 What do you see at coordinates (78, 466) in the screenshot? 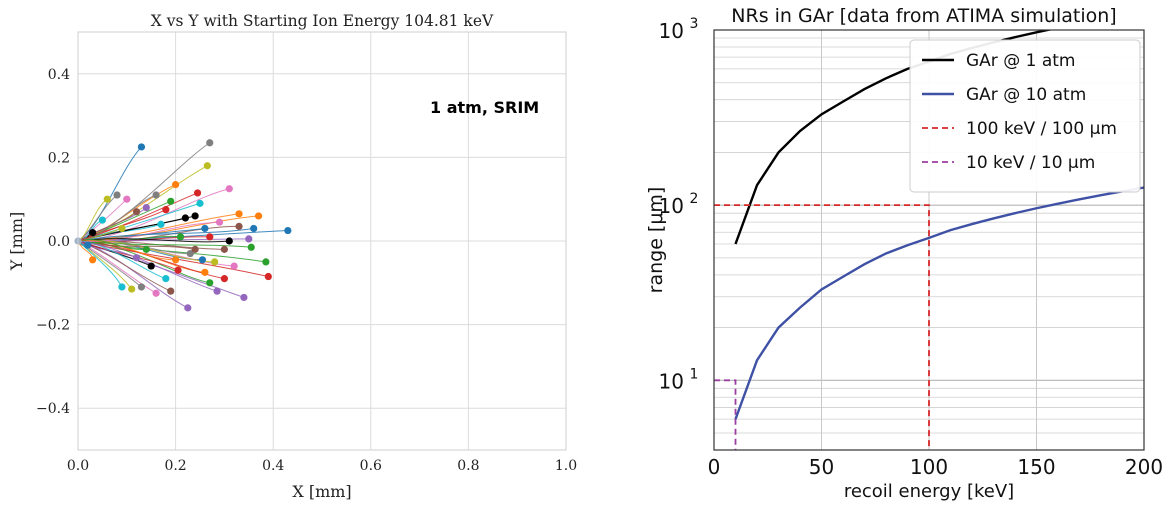
I see `left-x-tick-label: 0.0` at bounding box center [78, 466].